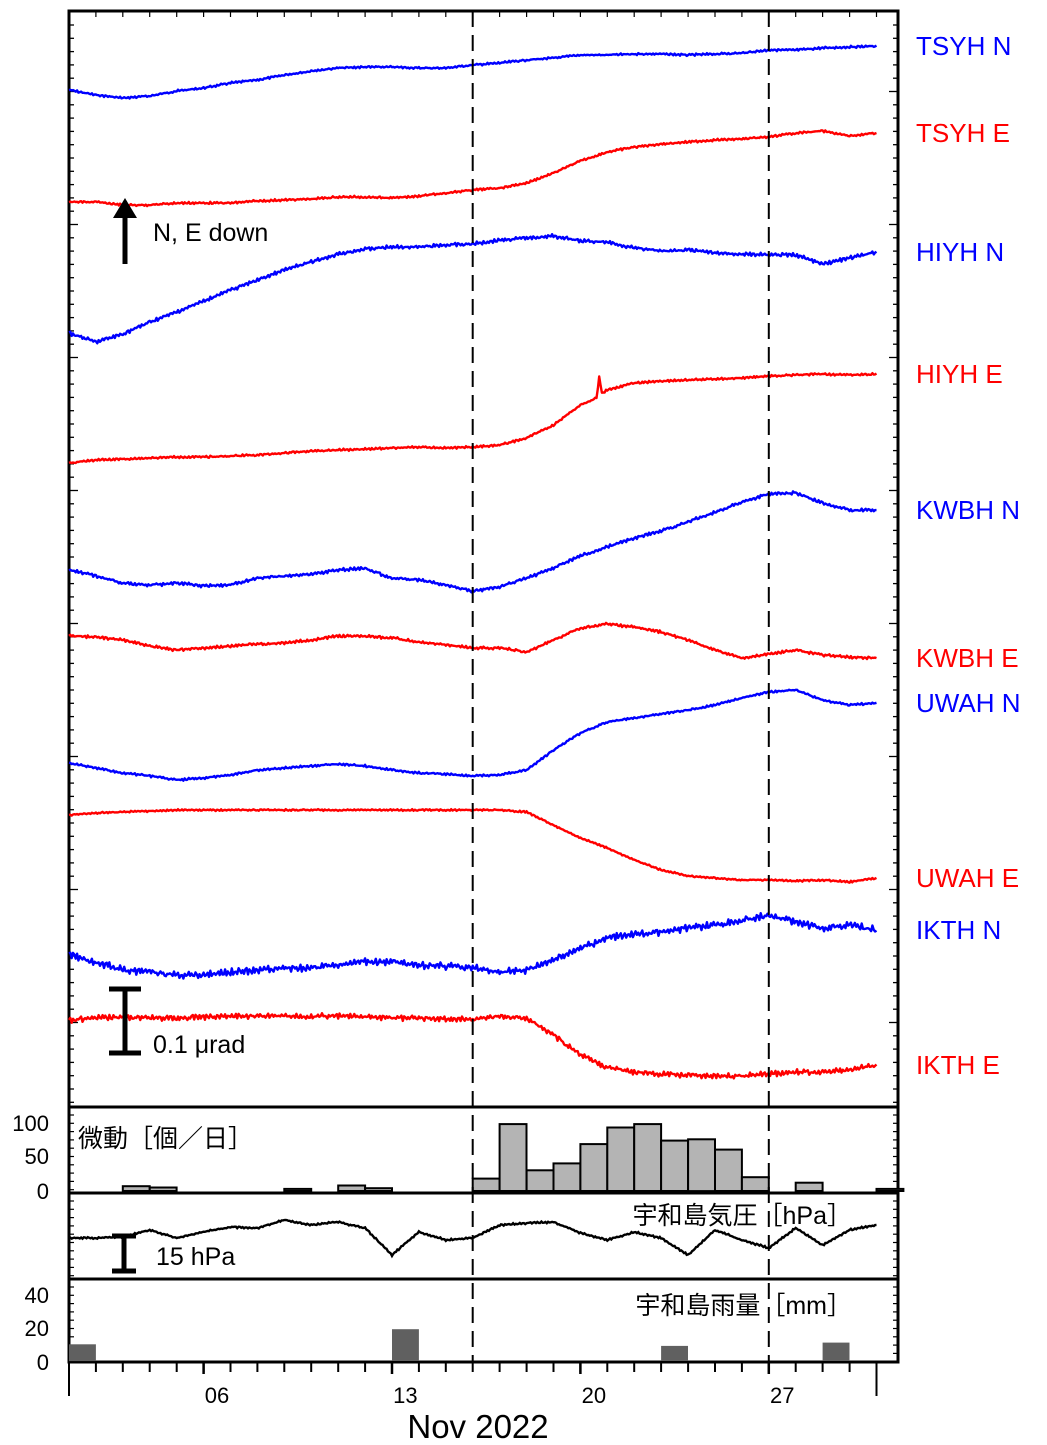 Image resolution: width=1047 pixels, height=1445 pixels. I want to click on x-tick-label-27: 27, so click(782, 1395).